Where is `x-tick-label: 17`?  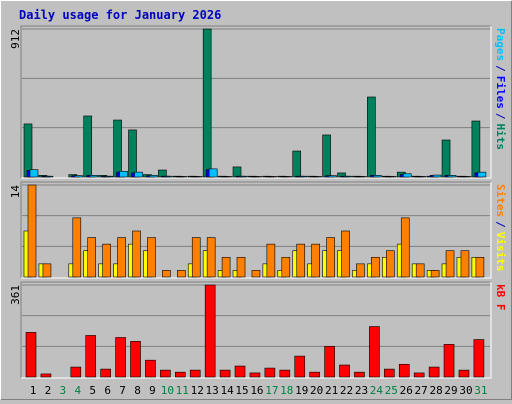 x-tick-label: 17 is located at coordinates (271, 390).